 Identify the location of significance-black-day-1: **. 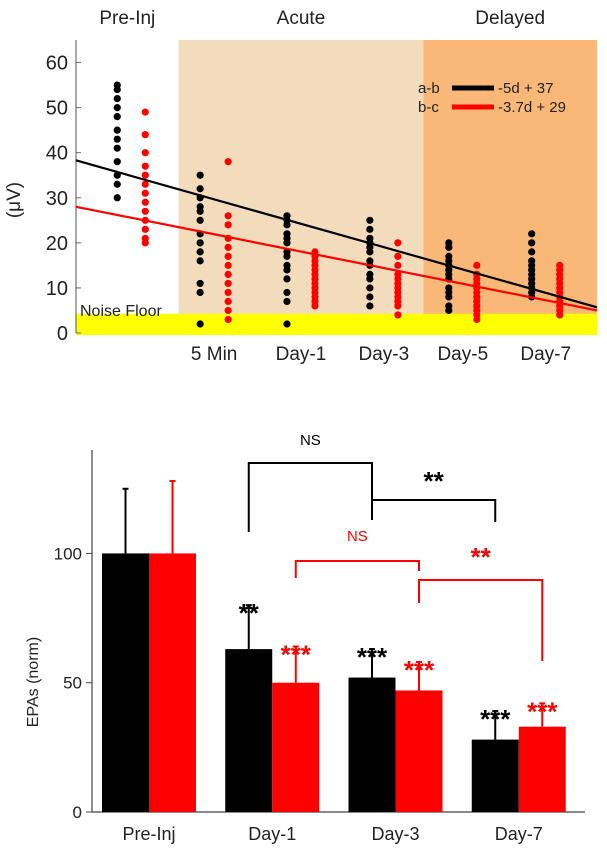
(249, 613).